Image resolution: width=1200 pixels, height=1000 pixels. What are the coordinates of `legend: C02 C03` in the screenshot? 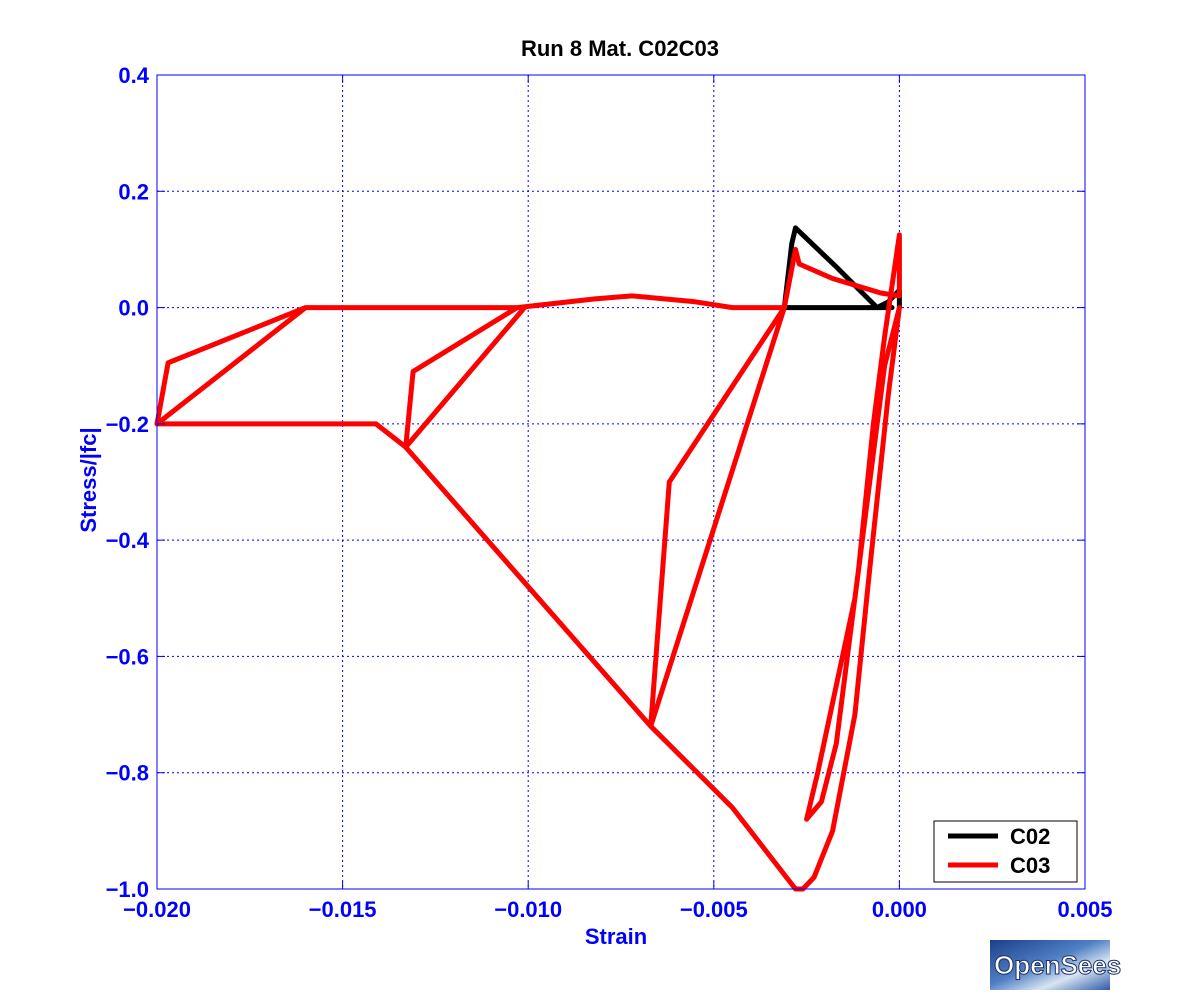 It's located at (1005, 851).